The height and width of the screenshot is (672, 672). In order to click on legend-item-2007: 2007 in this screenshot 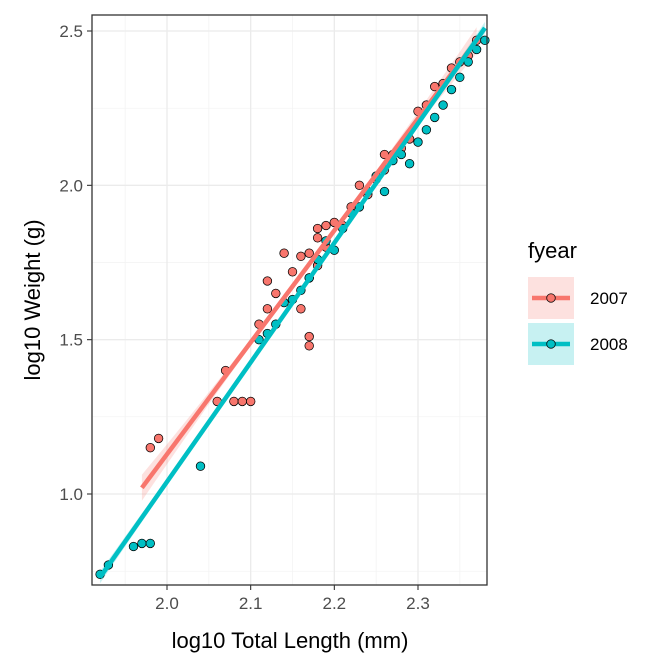, I will do `click(578, 298)`.